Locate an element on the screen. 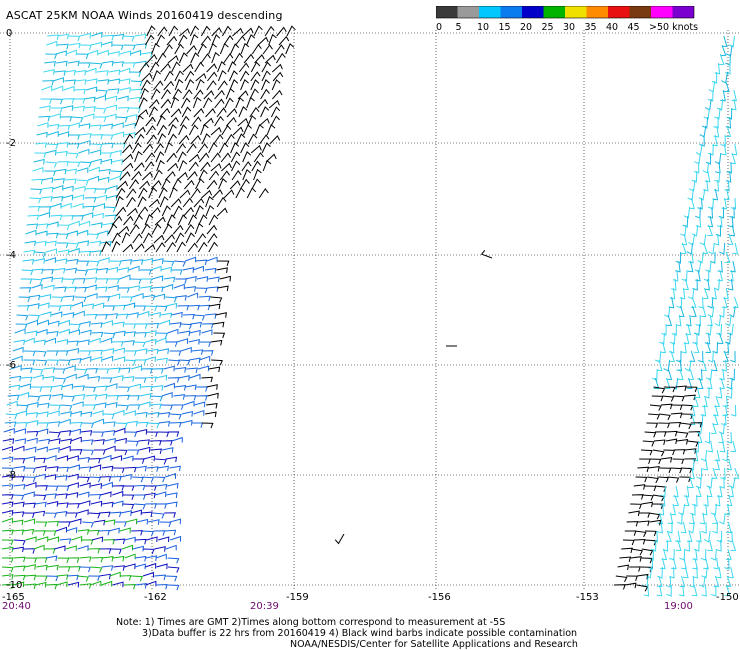  legend-label: 35 is located at coordinates (591, 27).